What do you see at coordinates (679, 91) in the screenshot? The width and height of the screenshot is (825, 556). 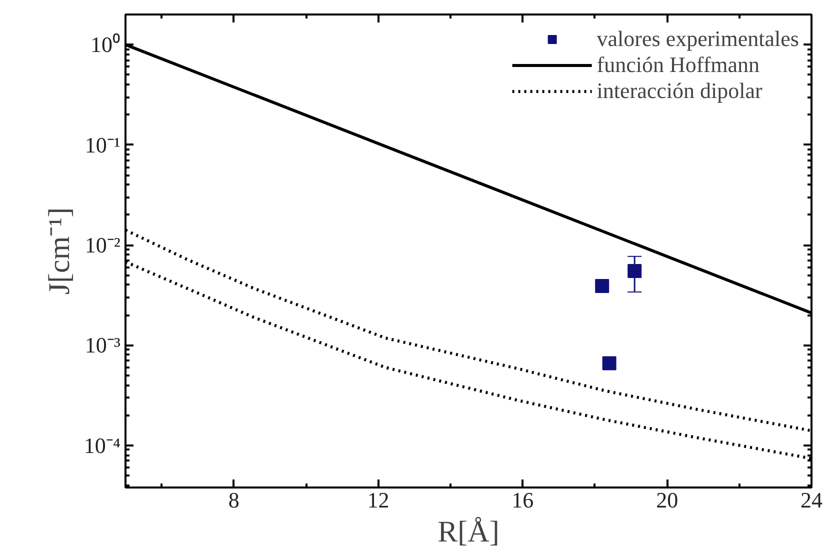 I see `legend-label: interacción dipolar` at bounding box center [679, 91].